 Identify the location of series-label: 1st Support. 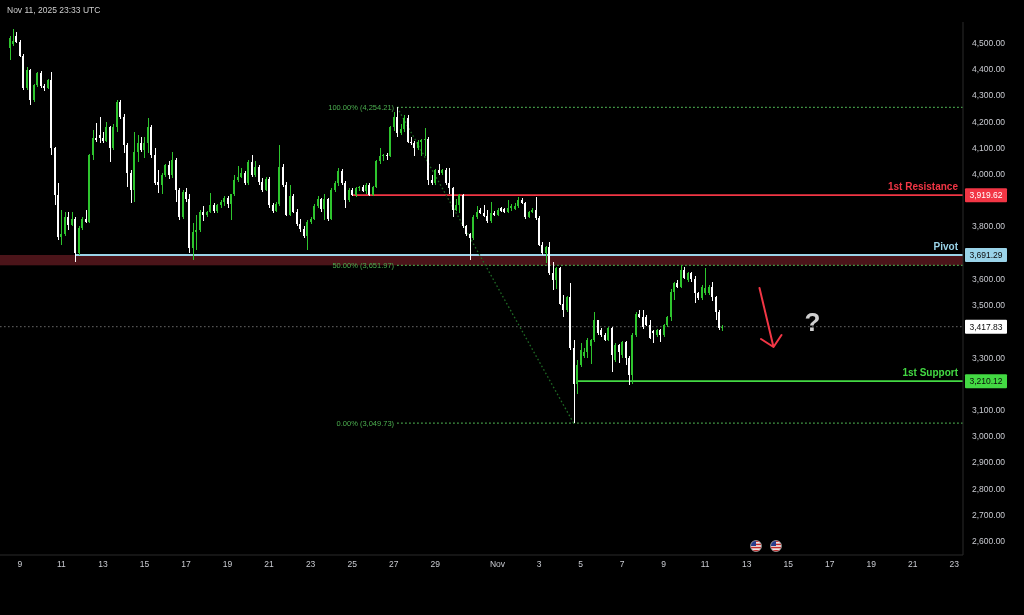
(930, 373).